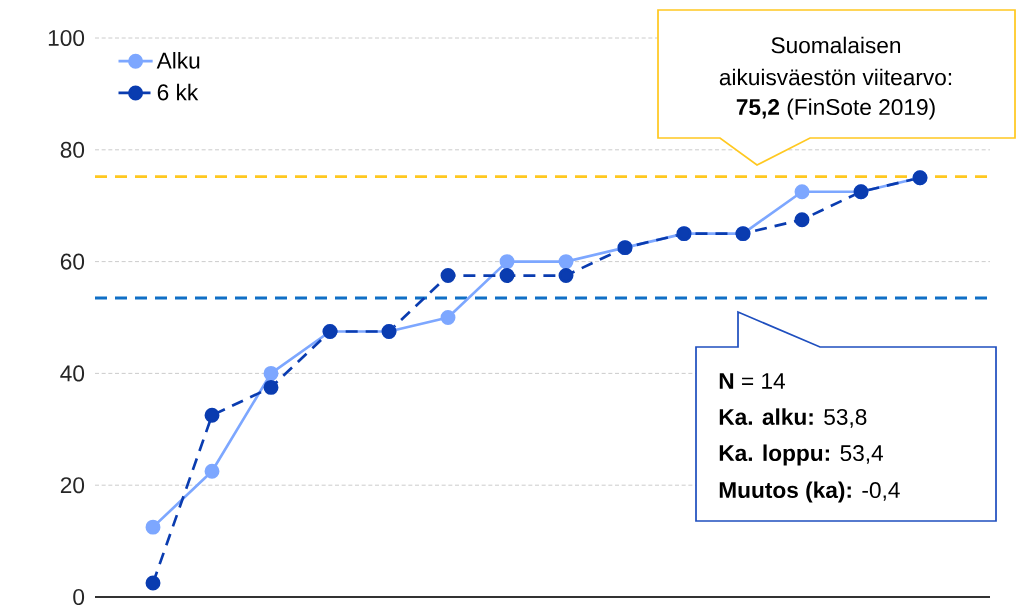  Describe the element at coordinates (752, 381) in the screenshot. I see `annotation: N = 14` at that location.